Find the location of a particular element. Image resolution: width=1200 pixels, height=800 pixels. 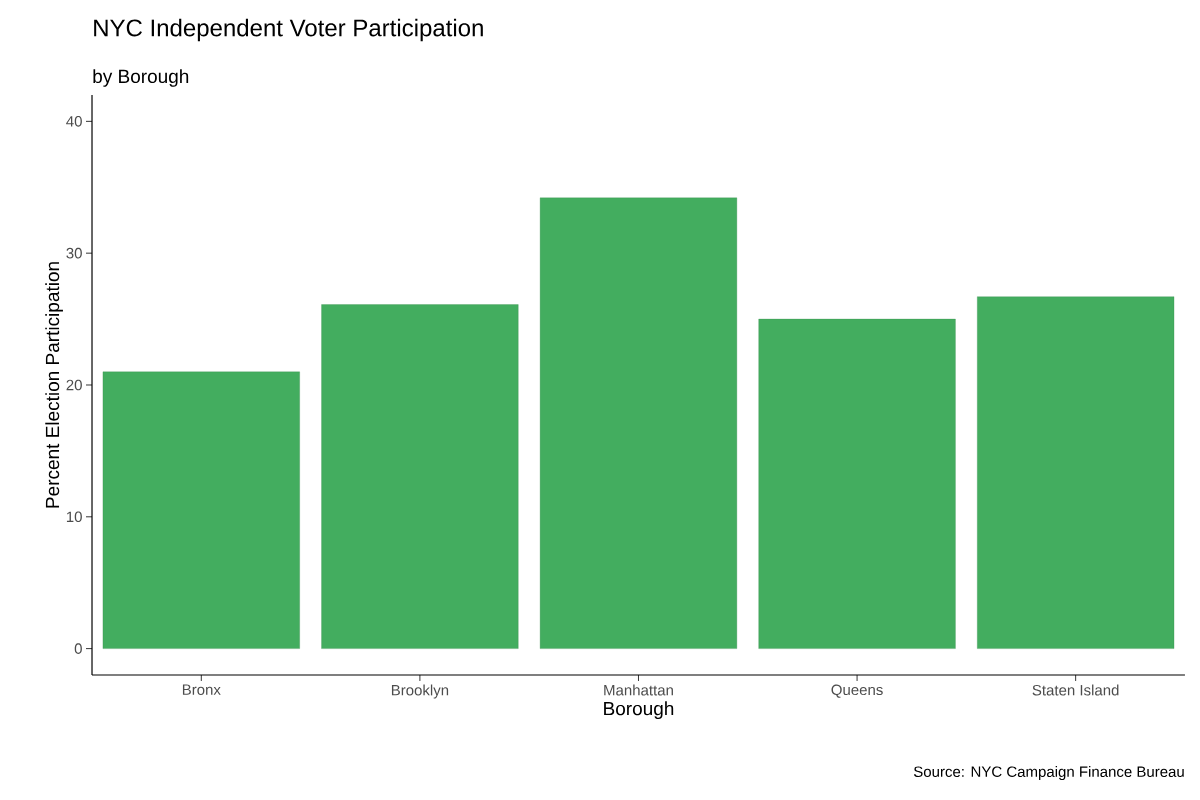

y-tick-label: 20 is located at coordinates (74, 385).